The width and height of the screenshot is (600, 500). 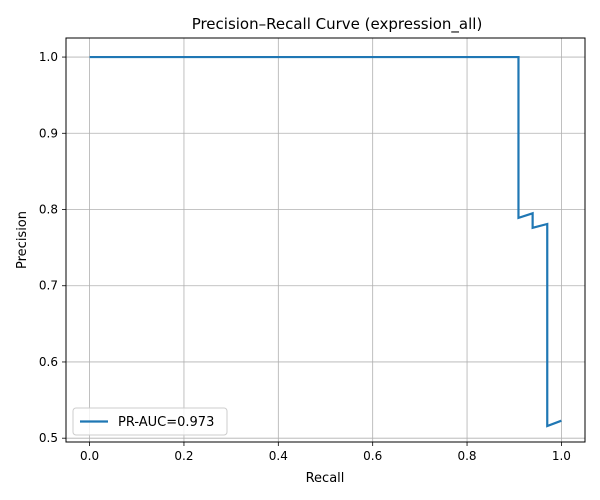 I want to click on x-axis-label: Recall, so click(x=325, y=478).